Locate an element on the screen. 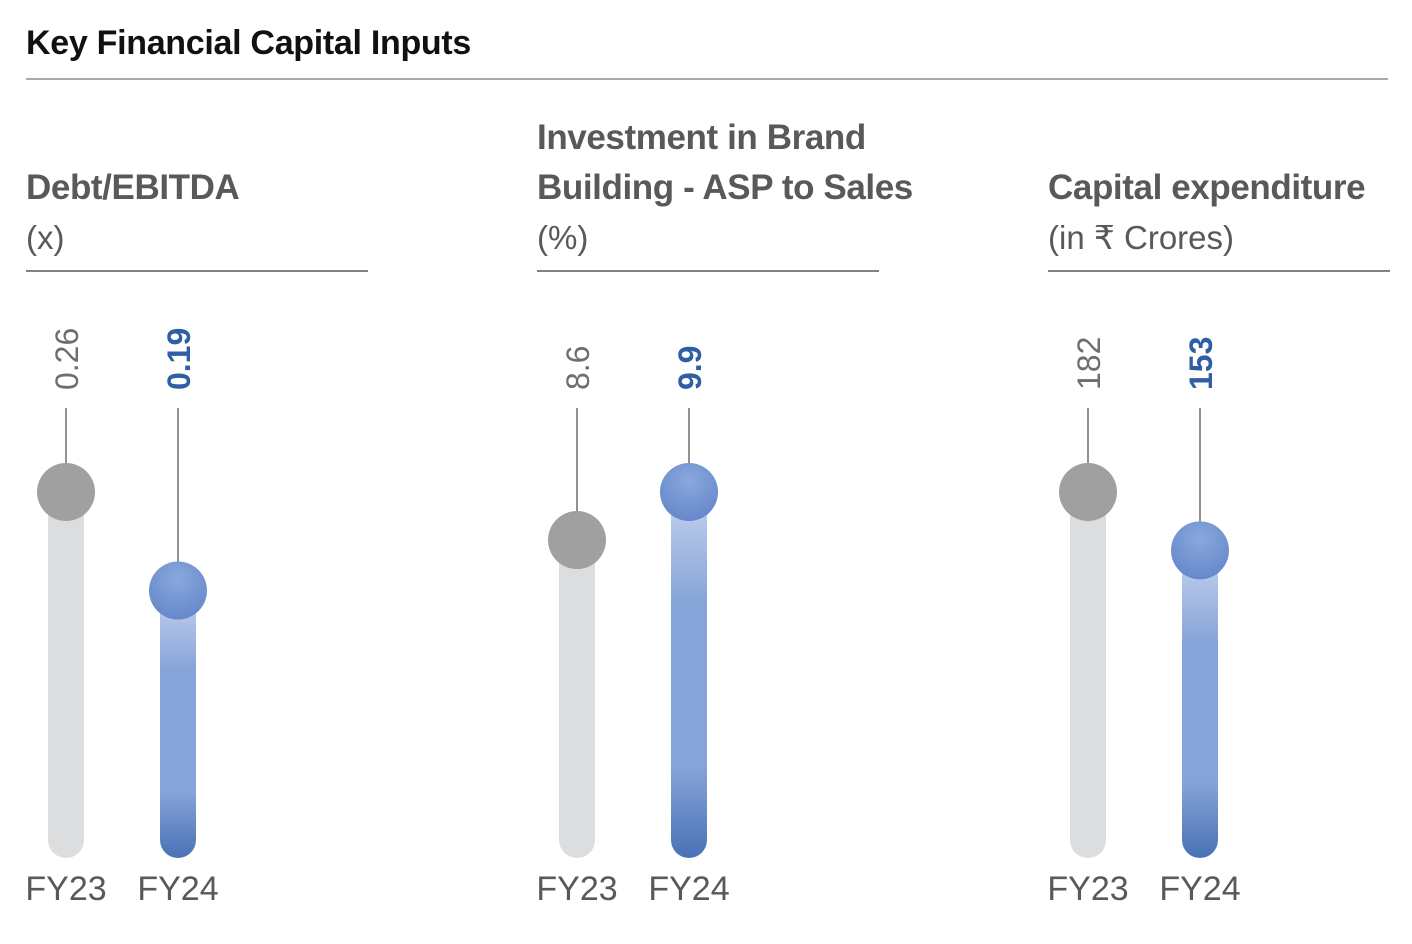 The width and height of the screenshot is (1412, 944). value-label-fy23: 0.26 is located at coordinates (67, 359).